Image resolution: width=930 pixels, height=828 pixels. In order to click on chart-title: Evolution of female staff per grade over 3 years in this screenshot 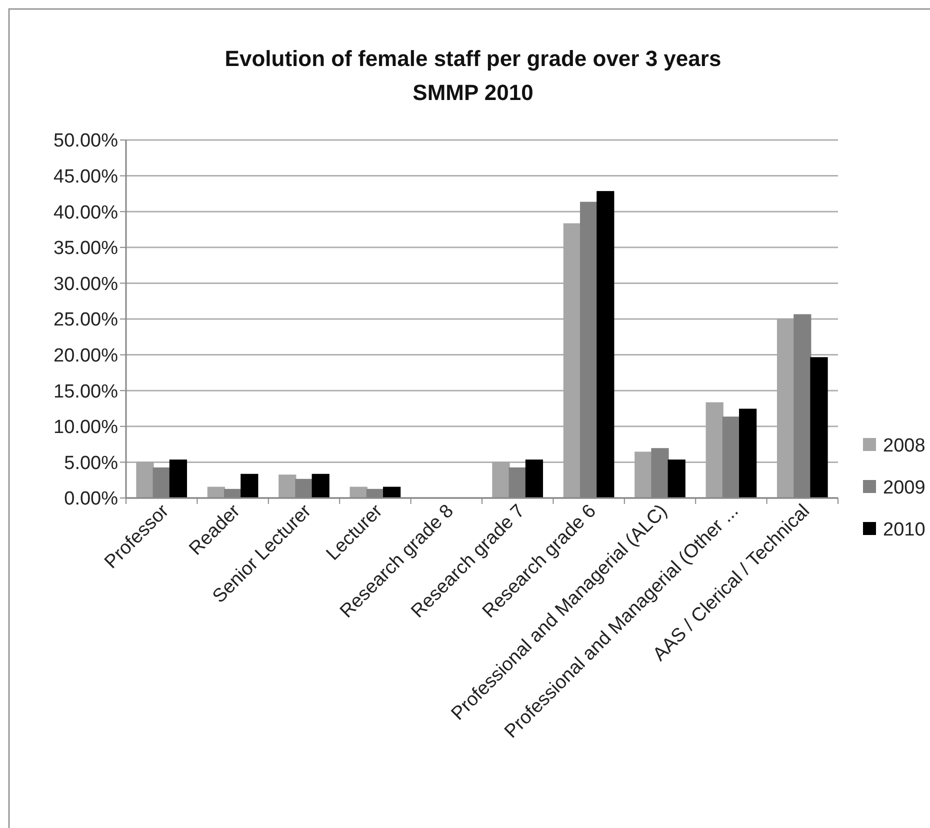, I will do `click(473, 58)`.